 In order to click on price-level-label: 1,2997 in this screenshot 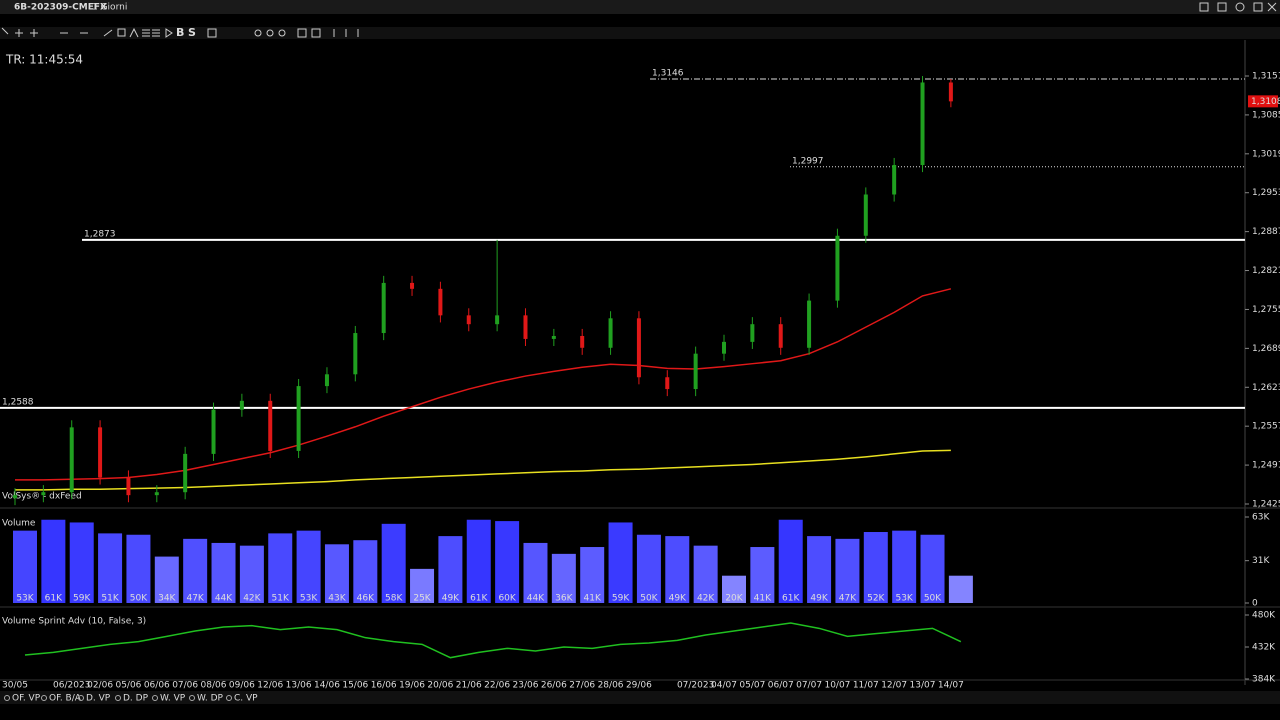, I will do `click(808, 161)`.